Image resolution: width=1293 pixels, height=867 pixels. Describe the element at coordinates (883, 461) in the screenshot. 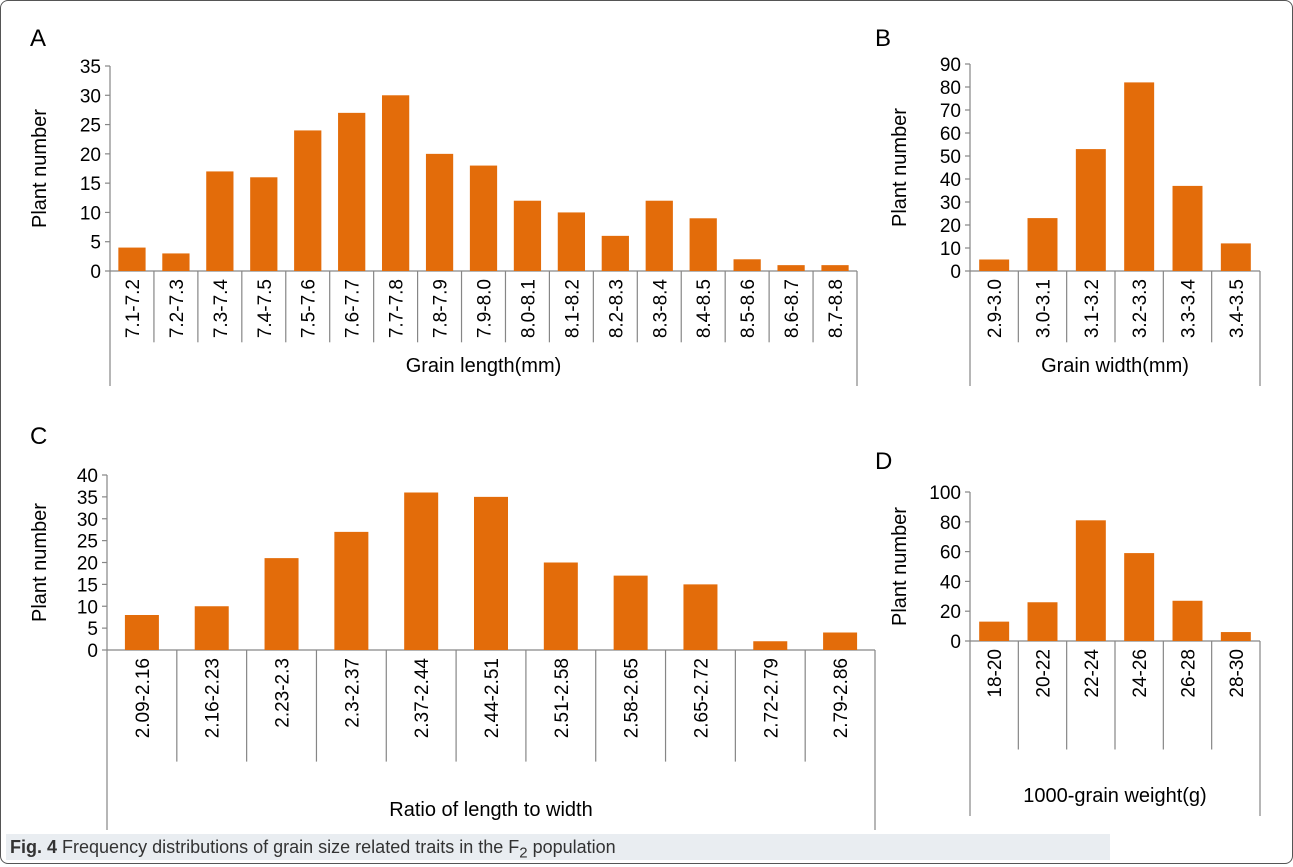

I see `panel-letter: D` at that location.